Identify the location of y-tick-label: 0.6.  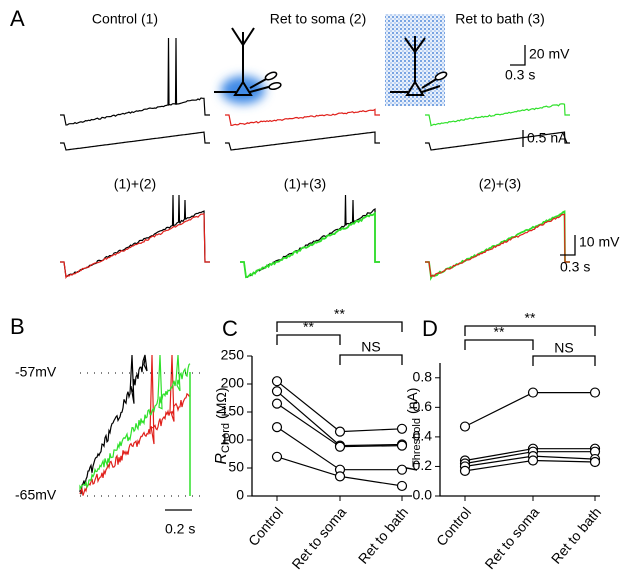
(423, 406).